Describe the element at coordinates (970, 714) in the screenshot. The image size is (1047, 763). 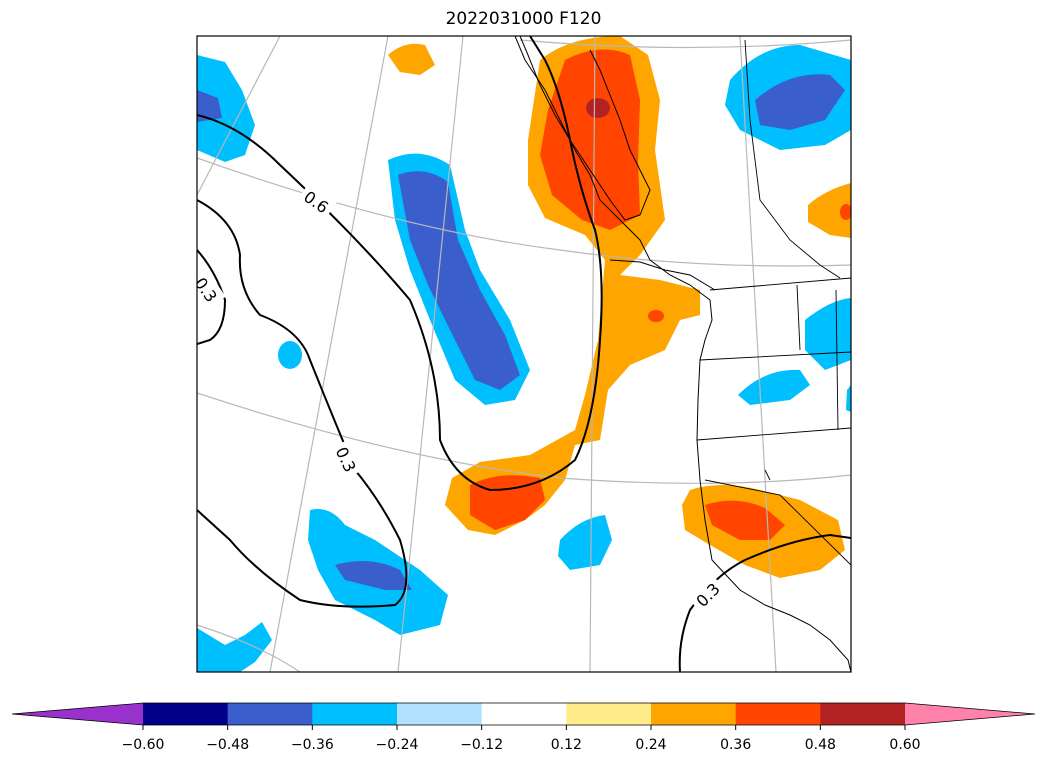
I see `colorbar-extend-high` at that location.